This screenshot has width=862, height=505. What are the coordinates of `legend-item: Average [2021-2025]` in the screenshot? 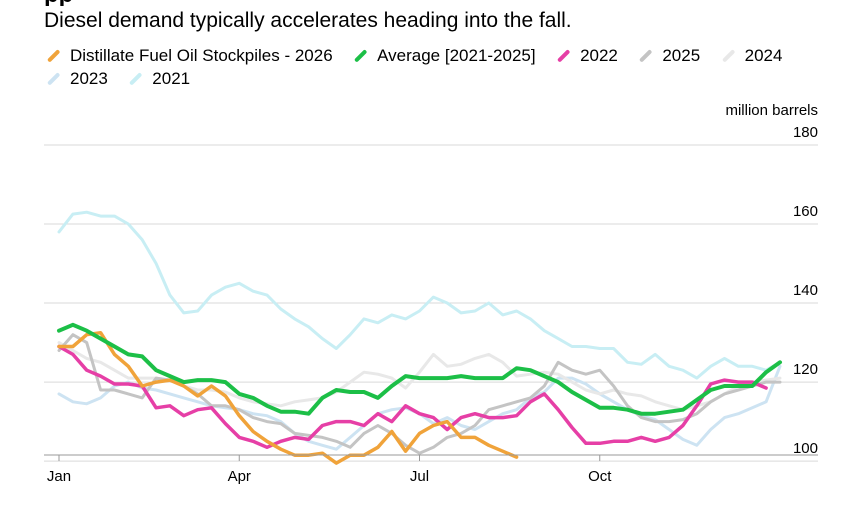 It's located at (443, 55).